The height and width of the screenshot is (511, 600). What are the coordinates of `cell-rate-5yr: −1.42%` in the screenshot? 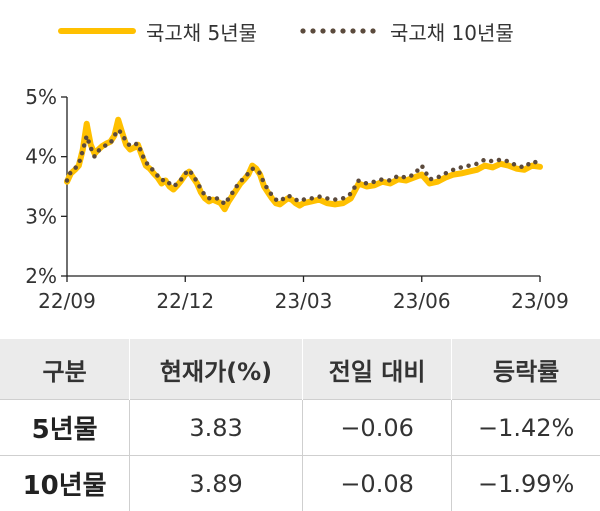 It's located at (526, 428).